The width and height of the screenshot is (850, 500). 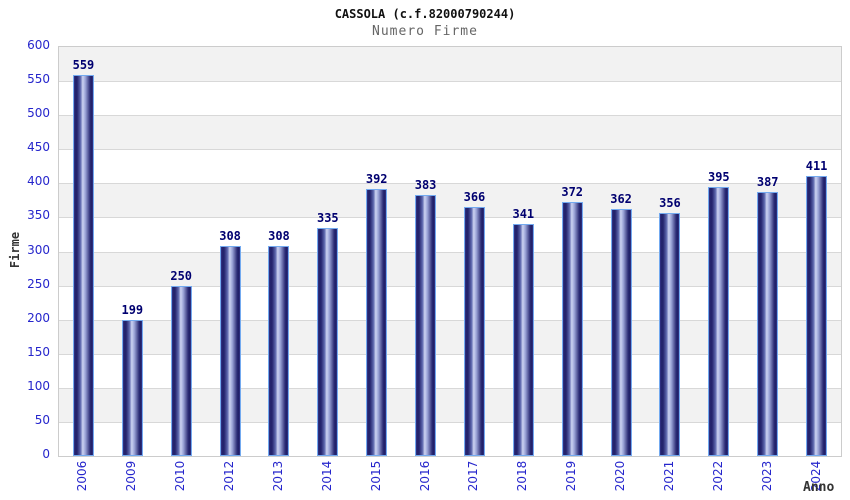 I want to click on y-tick-label: 450, so click(x=38, y=147).